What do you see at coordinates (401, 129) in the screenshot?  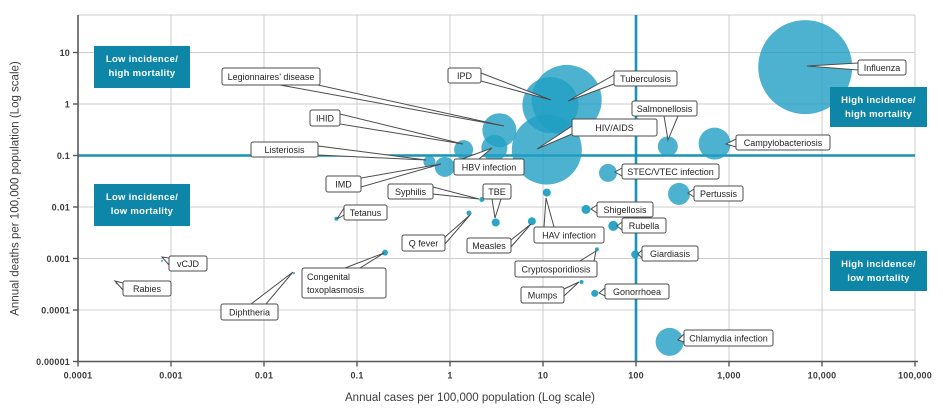 I see `callout-pointer-ihid` at bounding box center [401, 129].